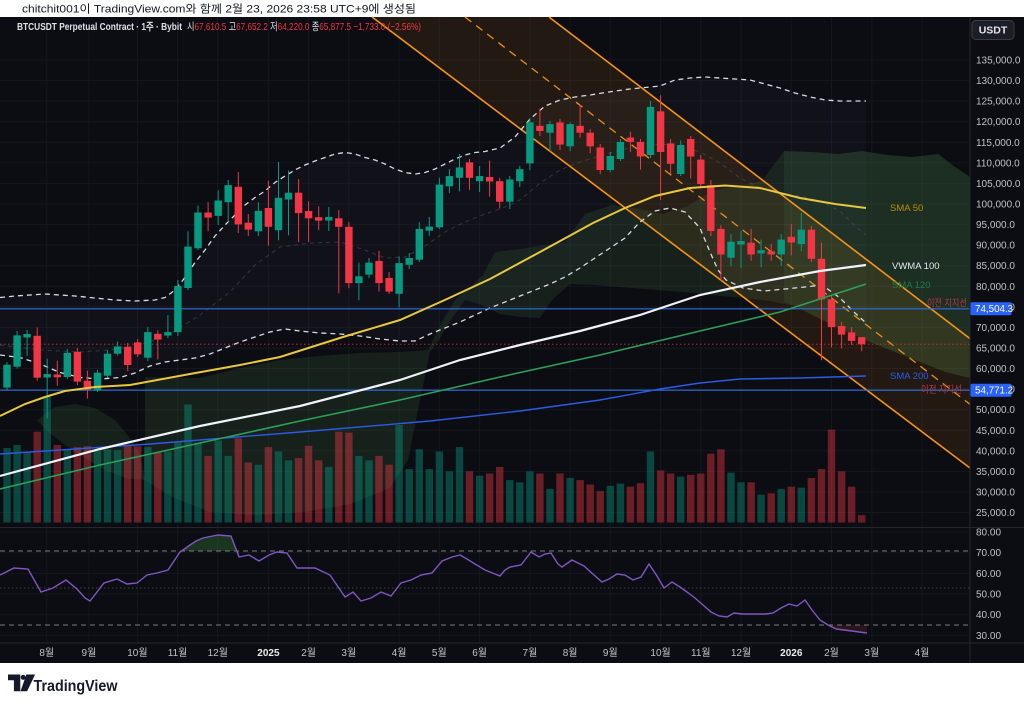  Describe the element at coordinates (916, 266) in the screenshot. I see `svg-text: VWMA 100` at that location.